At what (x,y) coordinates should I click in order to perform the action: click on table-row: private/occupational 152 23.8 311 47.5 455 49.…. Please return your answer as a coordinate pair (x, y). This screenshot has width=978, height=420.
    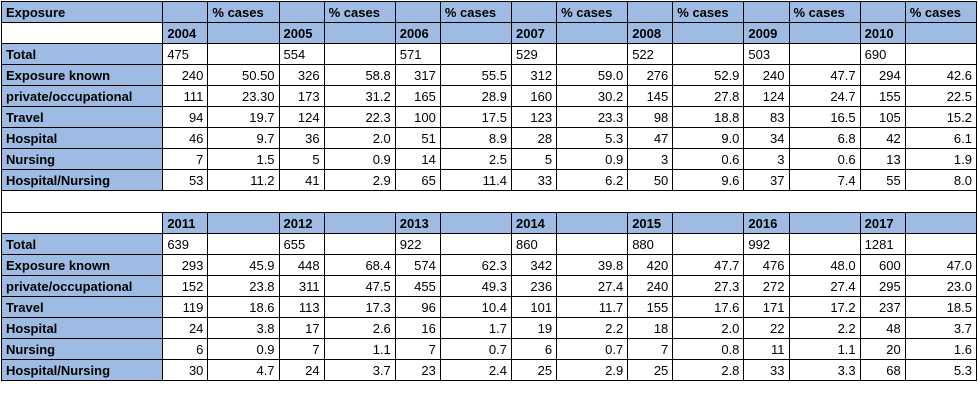
    Looking at the image, I should click on (489, 286).